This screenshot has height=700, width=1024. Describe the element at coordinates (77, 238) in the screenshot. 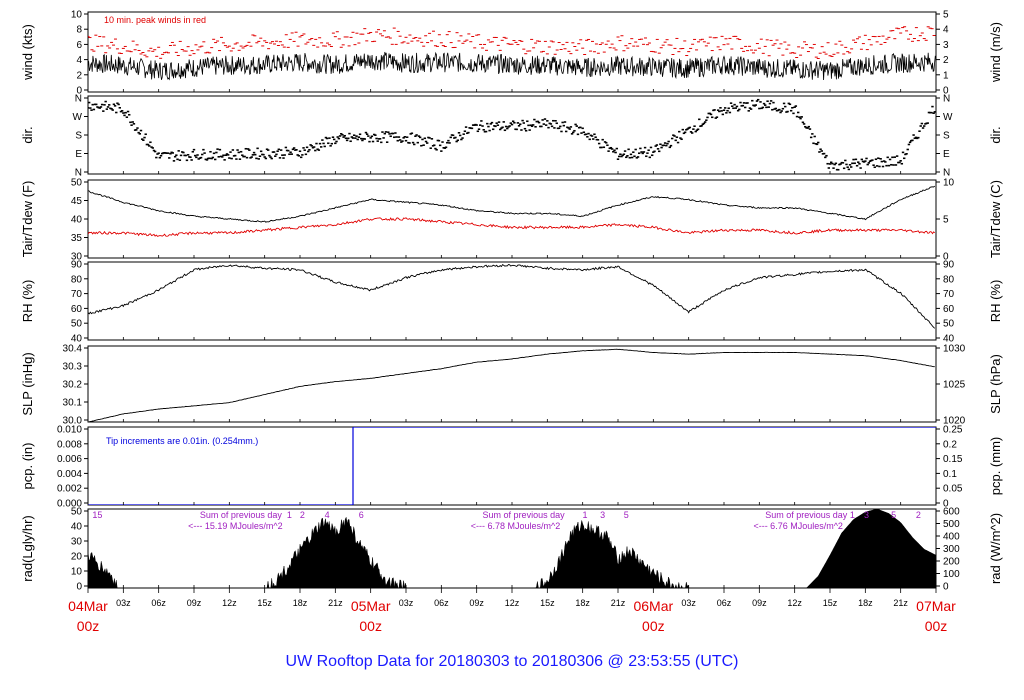

I see `ytick-label-left: 35` at that location.